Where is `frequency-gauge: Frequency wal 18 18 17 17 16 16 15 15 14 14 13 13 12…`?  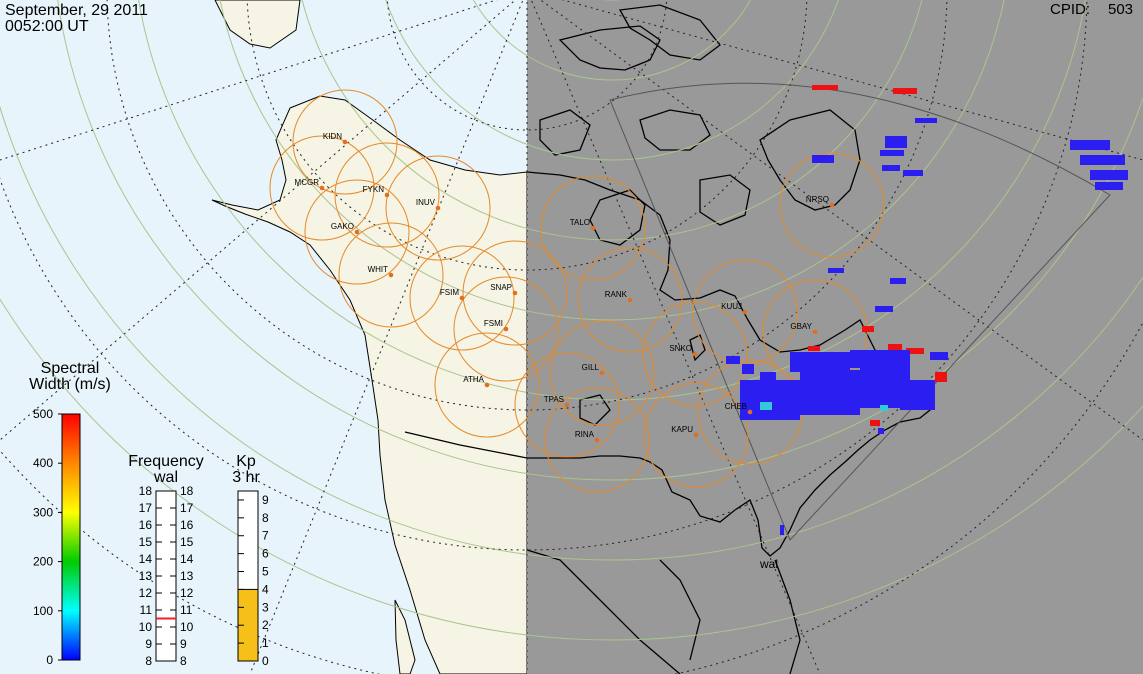 frequency-gauge: Frequency wal 18 18 17 17 16 16 15 15 14 14 13 13 12… is located at coordinates (166, 560).